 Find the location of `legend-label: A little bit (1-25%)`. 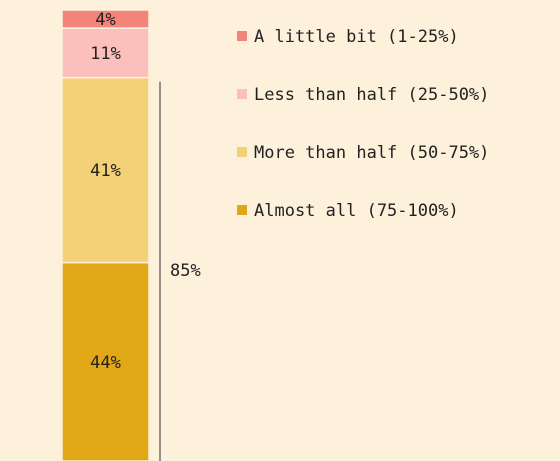

legend-label: A little bit (1-25%) is located at coordinates (356, 37).